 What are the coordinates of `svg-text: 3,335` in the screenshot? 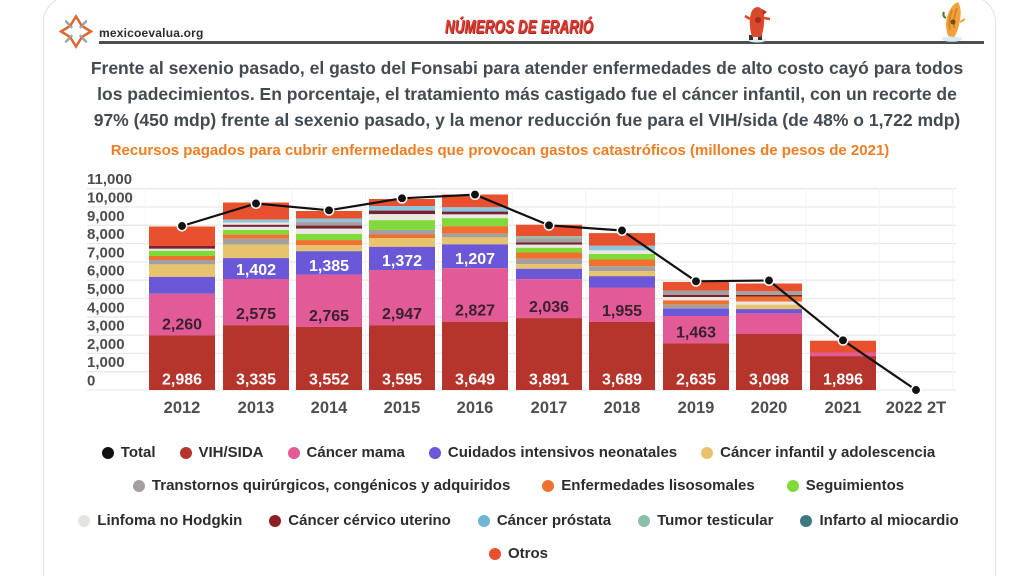 It's located at (256, 380).